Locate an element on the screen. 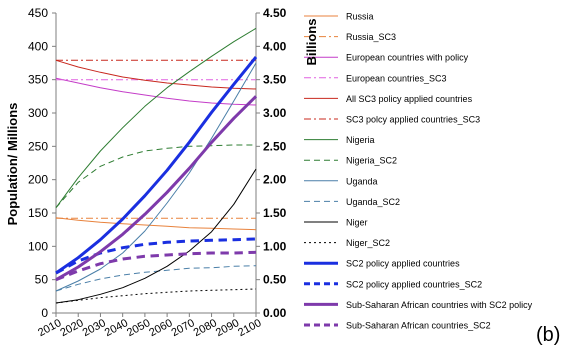 Image resolution: width=569 pixels, height=356 pixels. legend-entry: SC2 policy applied countries_SC2 is located at coordinates (414, 284).